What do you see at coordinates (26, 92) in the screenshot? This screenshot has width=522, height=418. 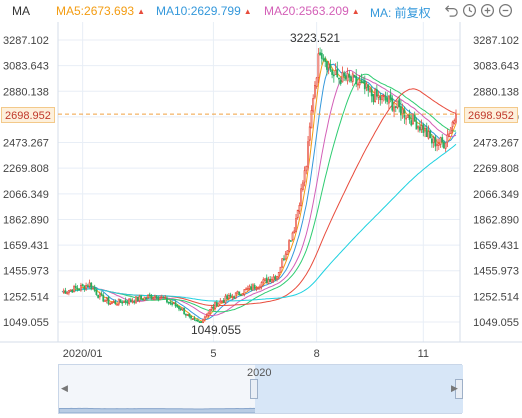 I see `y-tick-label-left: 2880.138` at bounding box center [26, 92].